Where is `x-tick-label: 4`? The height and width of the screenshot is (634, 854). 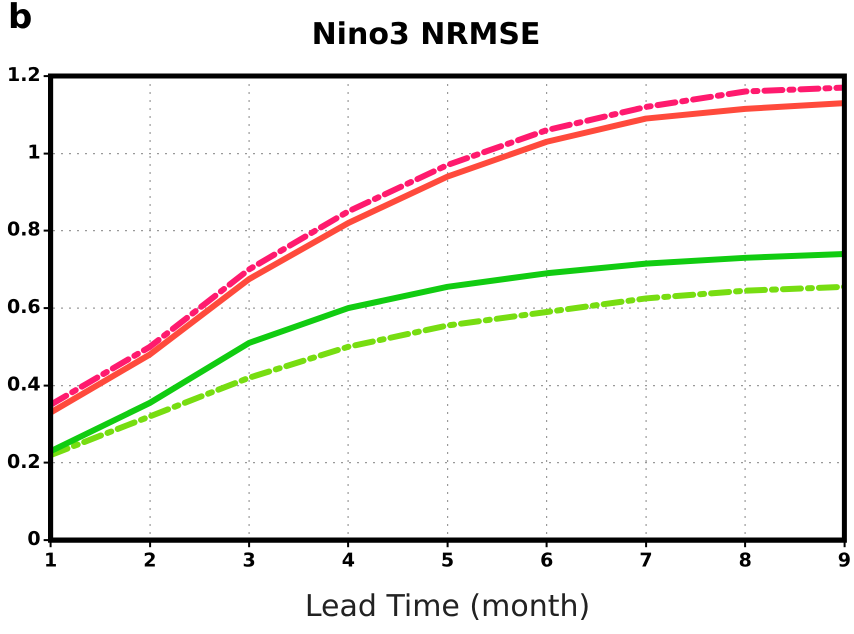
x-tick-label: 4 is located at coordinates (348, 561).